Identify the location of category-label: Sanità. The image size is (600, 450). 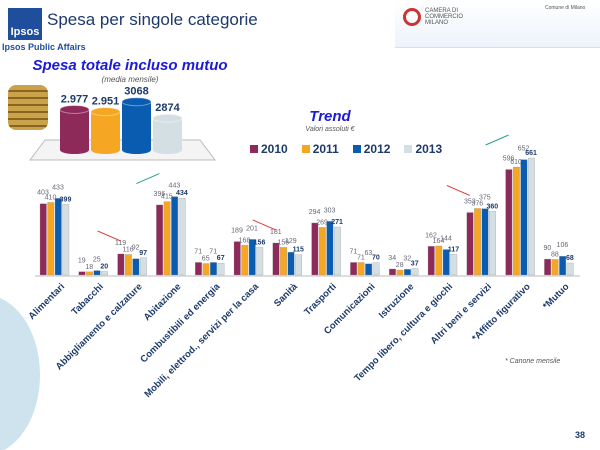
(286, 295).